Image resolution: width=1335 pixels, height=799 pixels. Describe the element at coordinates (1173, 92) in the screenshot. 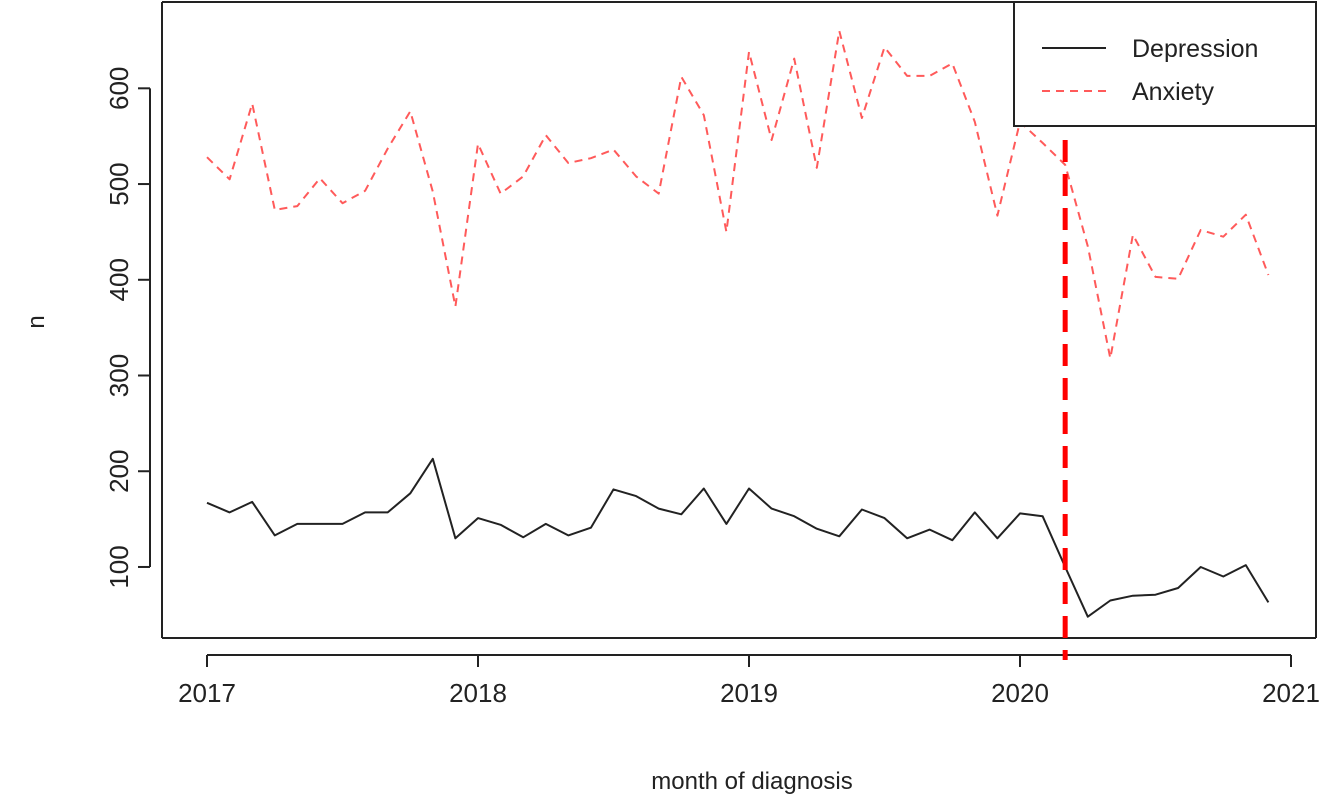

I see `legend-label-anxiety: Anxiety` at that location.